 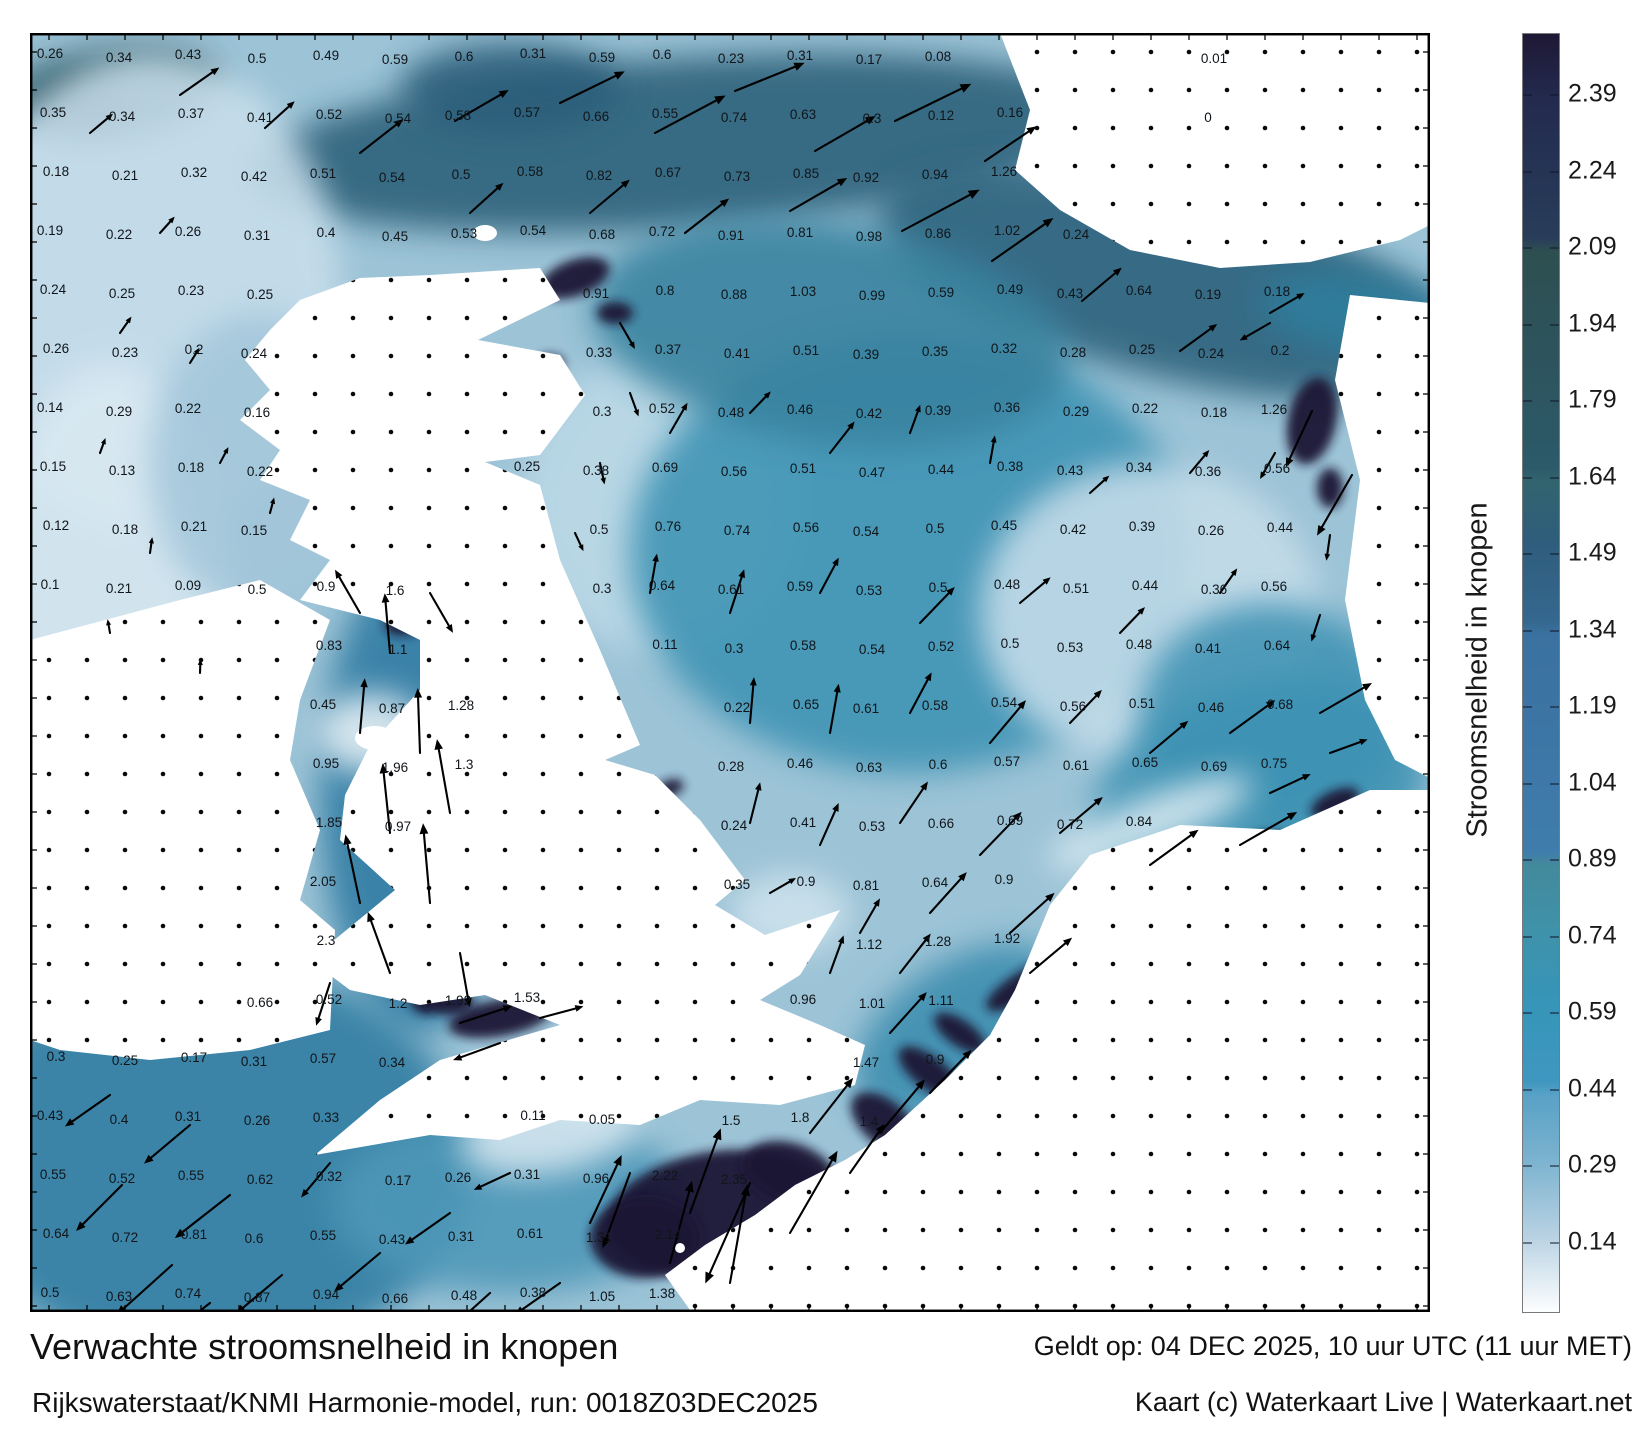 What do you see at coordinates (668, 526) in the screenshot?
I see `speed-value: 0.76` at bounding box center [668, 526].